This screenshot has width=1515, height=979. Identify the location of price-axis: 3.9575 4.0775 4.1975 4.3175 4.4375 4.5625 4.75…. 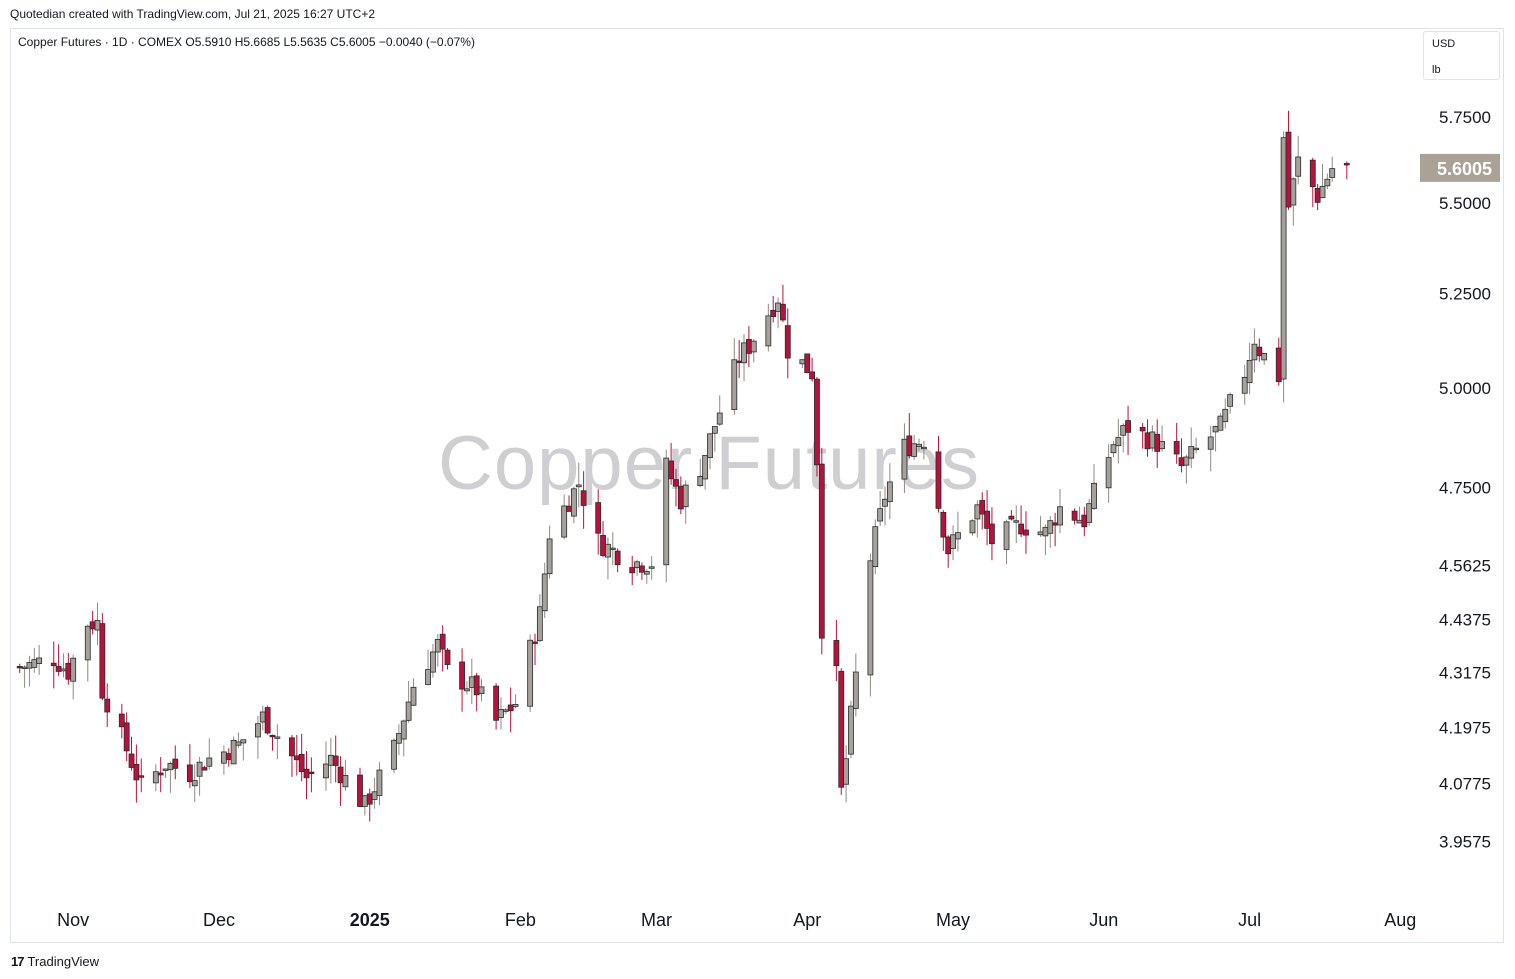
(1465, 480).